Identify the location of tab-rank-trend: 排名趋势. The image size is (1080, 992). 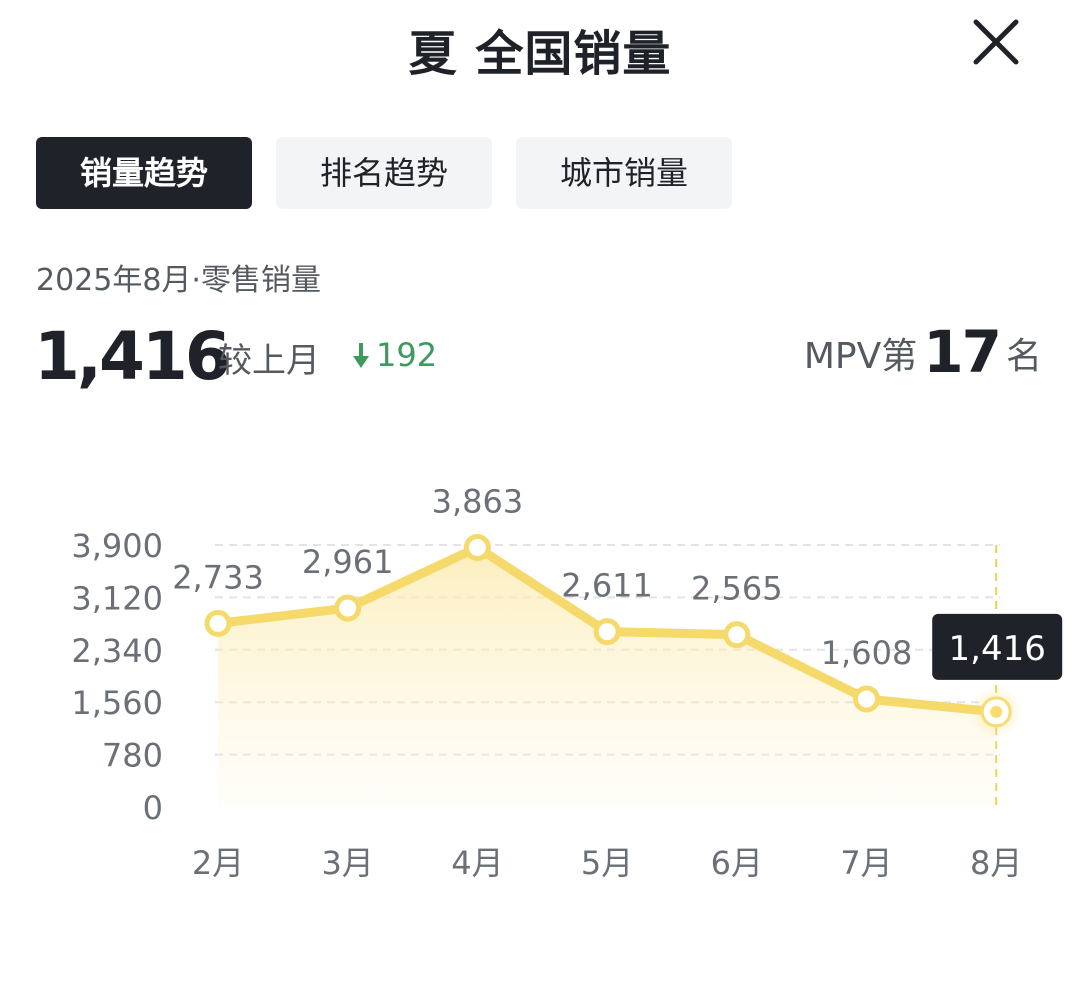
(384, 173).